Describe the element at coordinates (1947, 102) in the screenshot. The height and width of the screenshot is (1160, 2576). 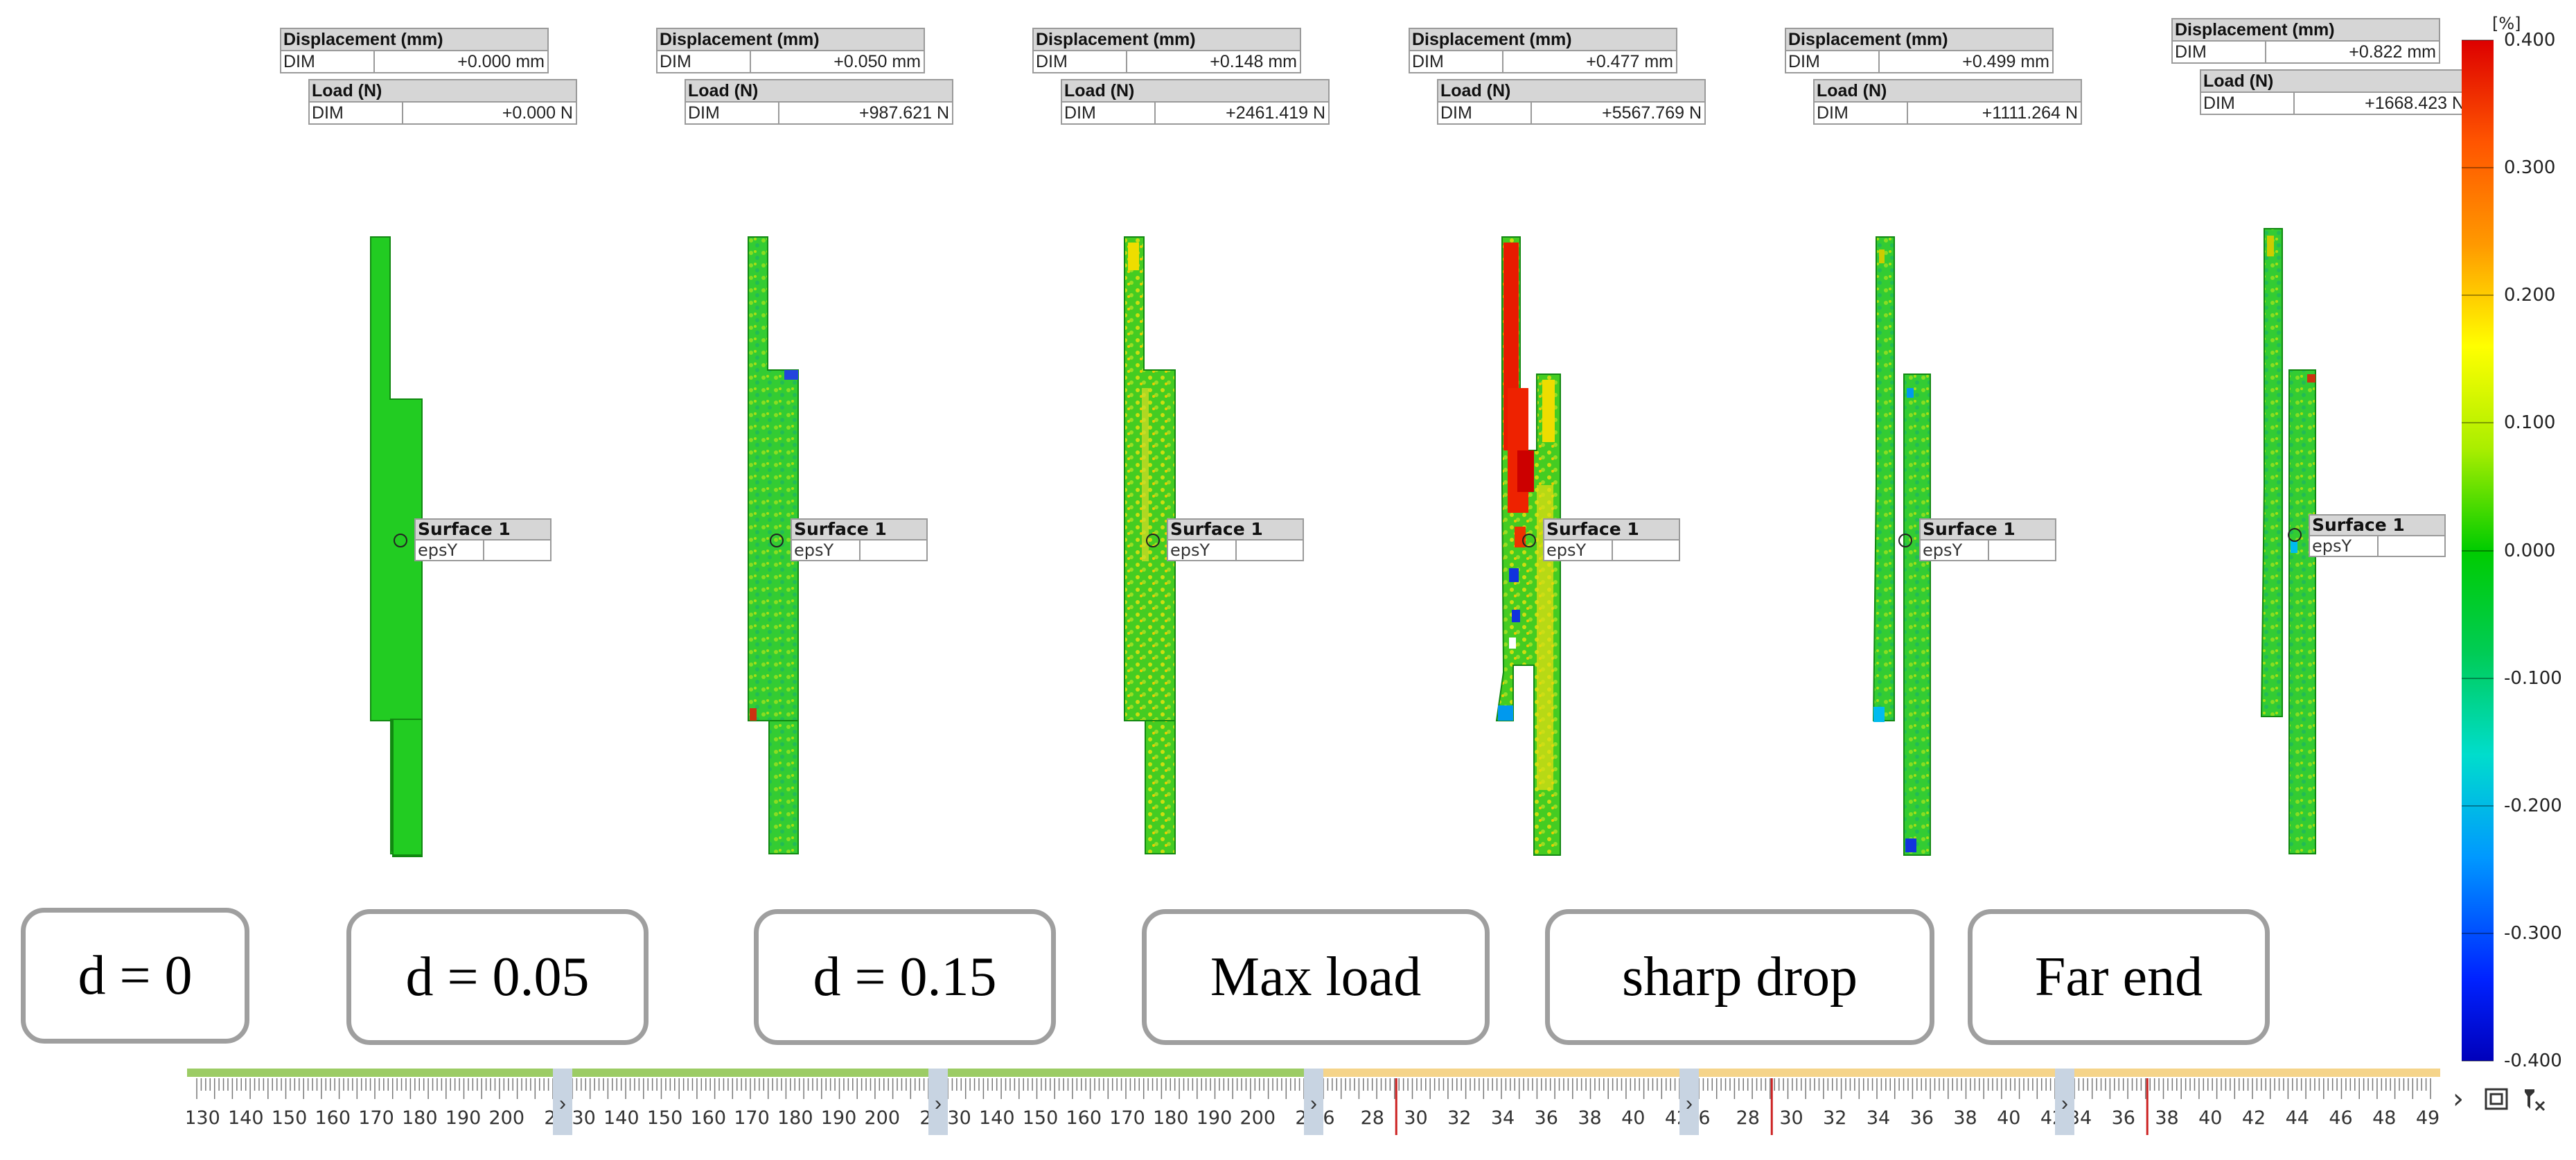
I see `load-table-5: Load (N) DIM +1111.264 N` at that location.